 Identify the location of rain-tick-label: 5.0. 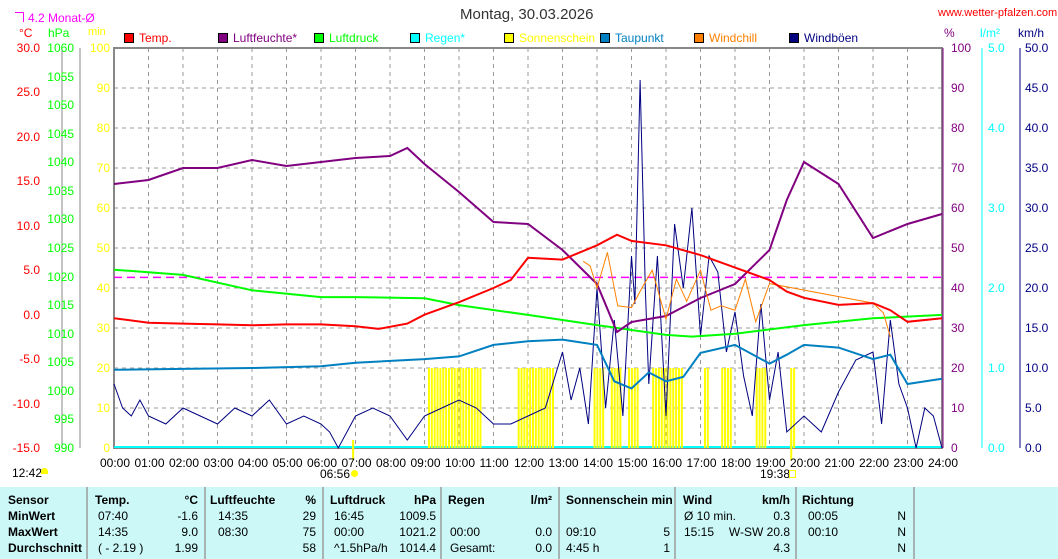
(996, 48).